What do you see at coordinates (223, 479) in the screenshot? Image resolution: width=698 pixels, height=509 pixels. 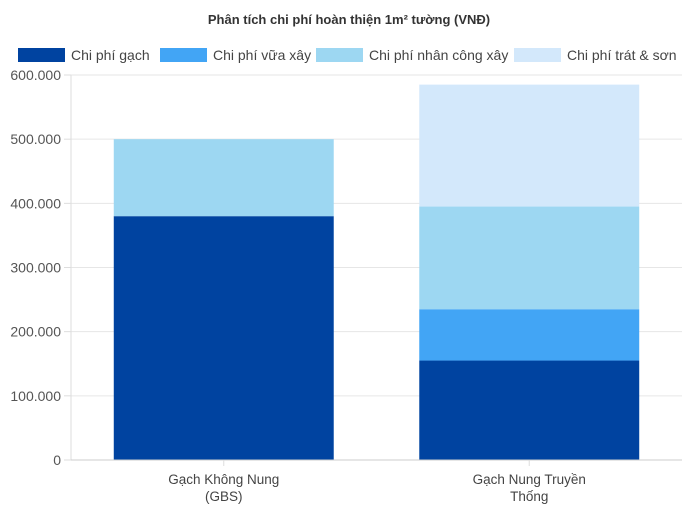 I see `x-tick-label-1-line-1: Gạch Không Nung` at bounding box center [223, 479].